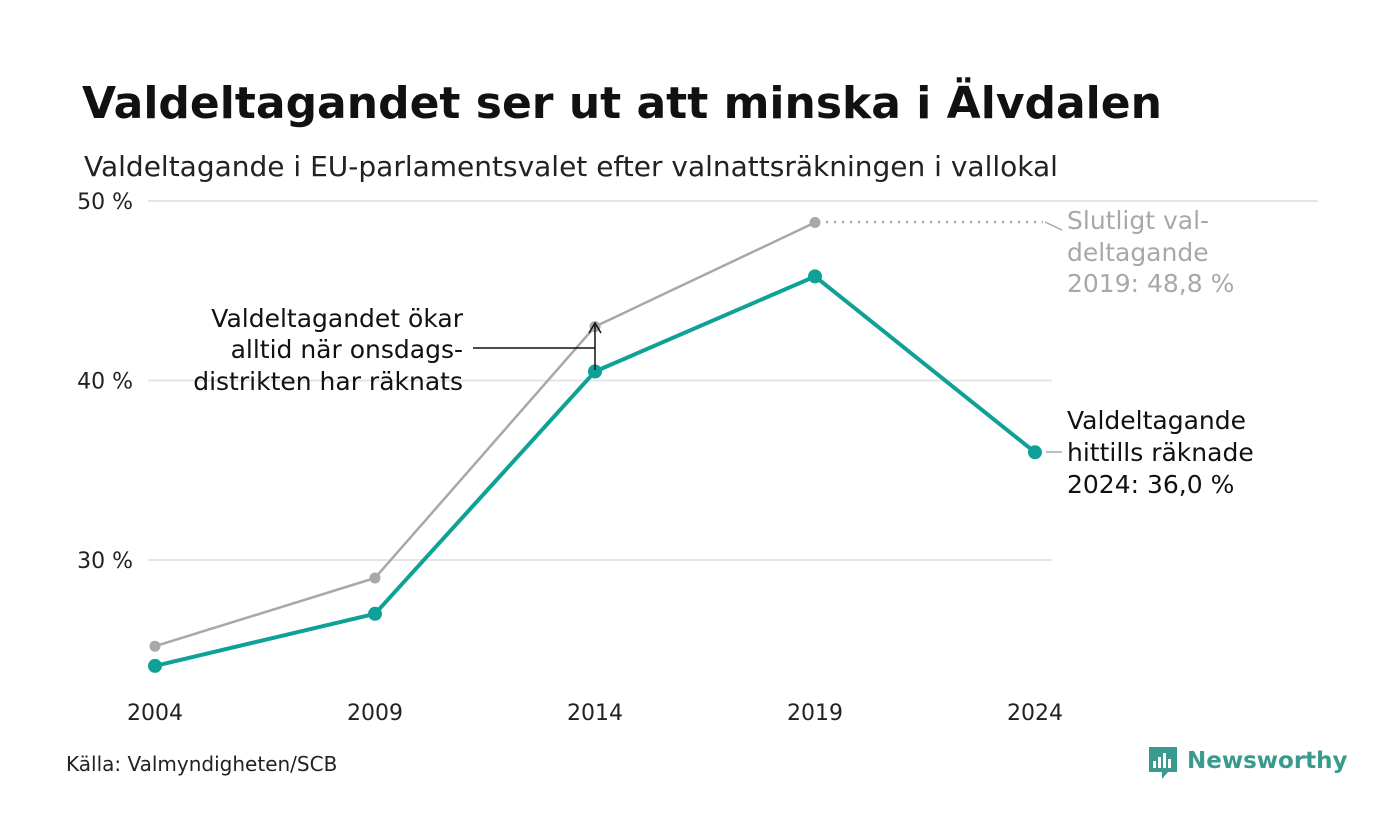 This screenshot has width=1400, height=840. I want to click on y-tick-label: 30 %, so click(105, 561).